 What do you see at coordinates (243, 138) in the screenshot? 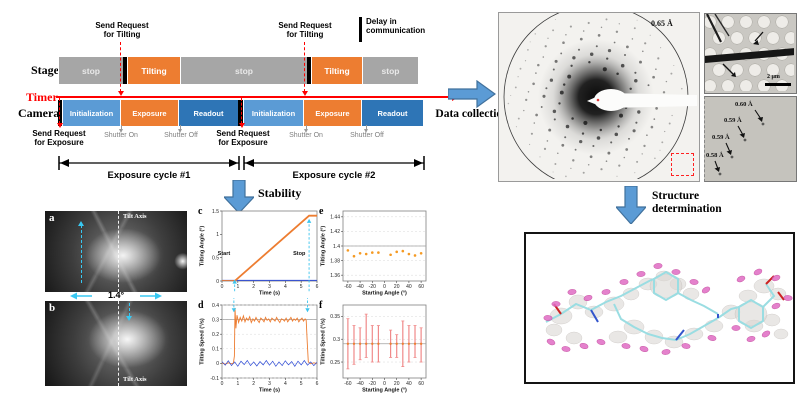
I see `send-request-exposure-label-2: Send Request for Exposure` at bounding box center [243, 138].